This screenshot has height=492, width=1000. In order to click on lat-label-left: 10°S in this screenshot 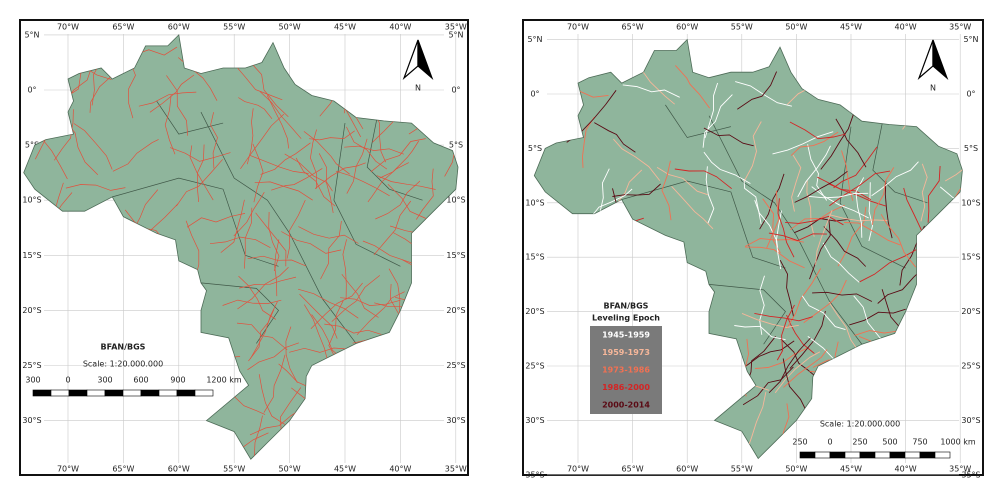, I will do `click(31, 200)`.